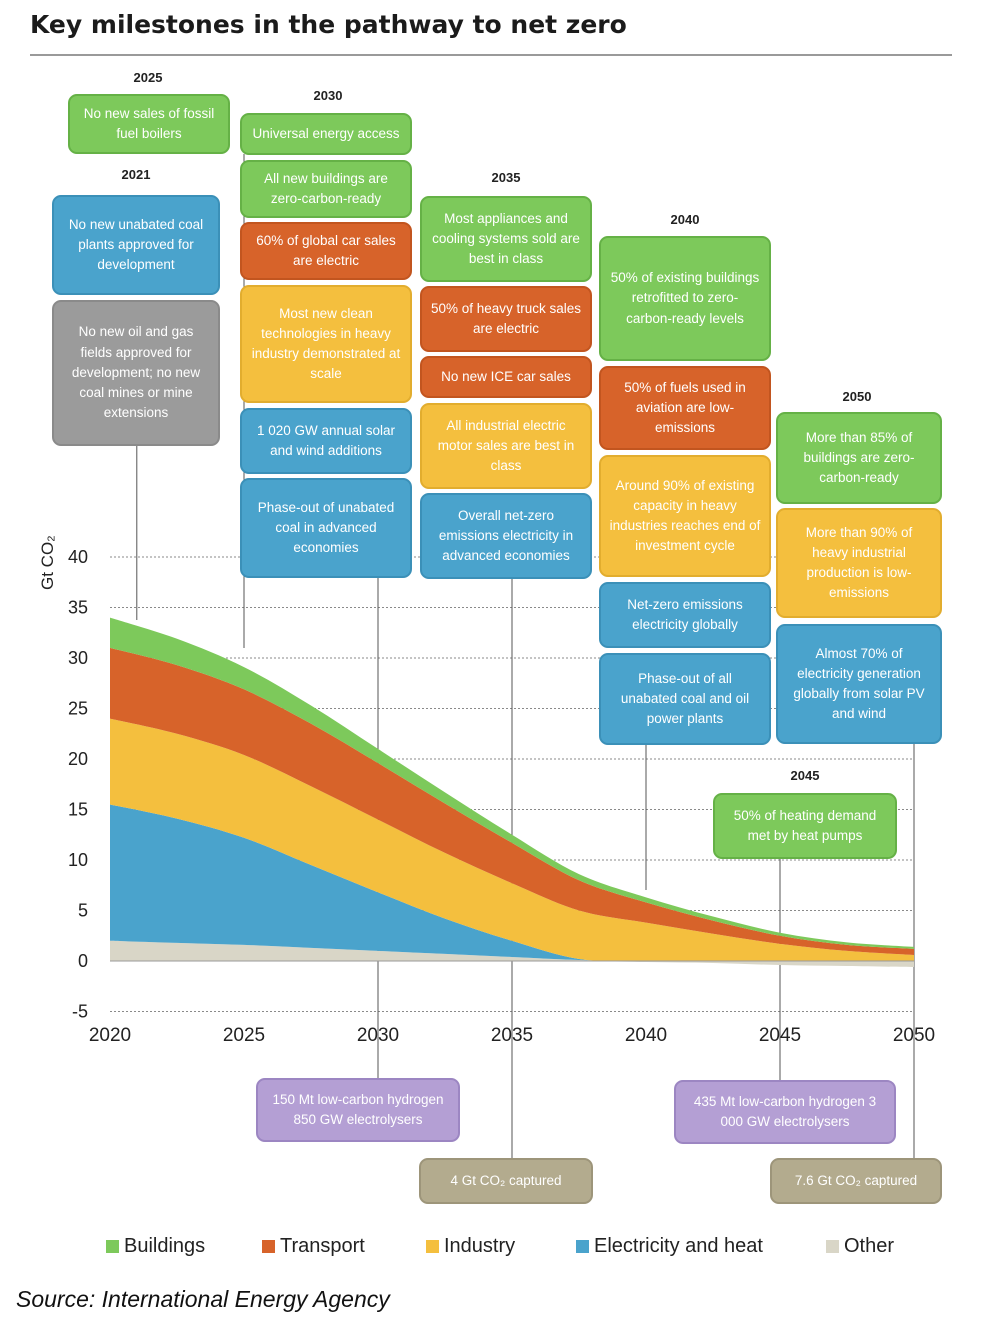  What do you see at coordinates (646, 1035) in the screenshot?
I see `x-tick-label: 2040` at bounding box center [646, 1035].